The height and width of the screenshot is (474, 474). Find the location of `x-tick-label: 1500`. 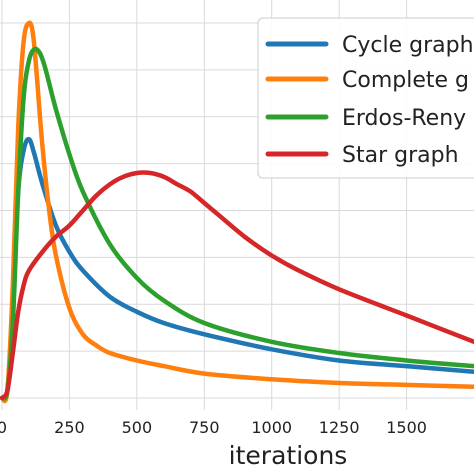

x-tick-label: 1500 is located at coordinates (406, 427).